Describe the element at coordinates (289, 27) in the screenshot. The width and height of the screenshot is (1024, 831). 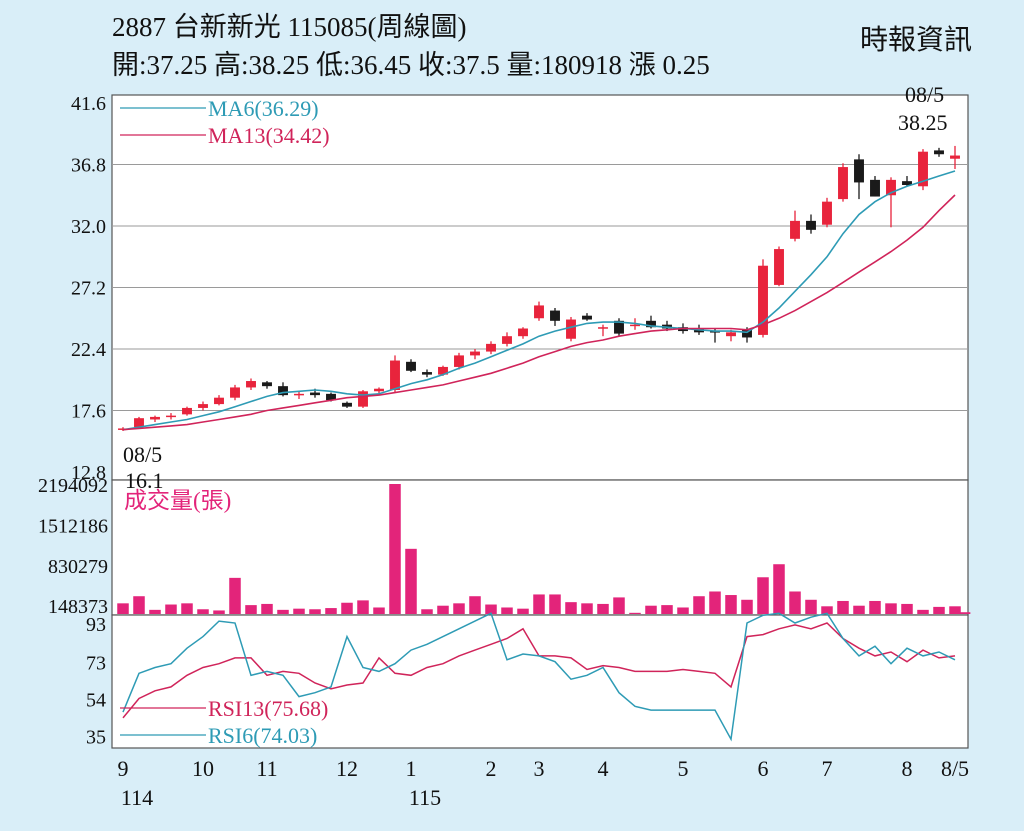
I see `chart-title: 2887 台新新光 115085(周線圖)` at that location.